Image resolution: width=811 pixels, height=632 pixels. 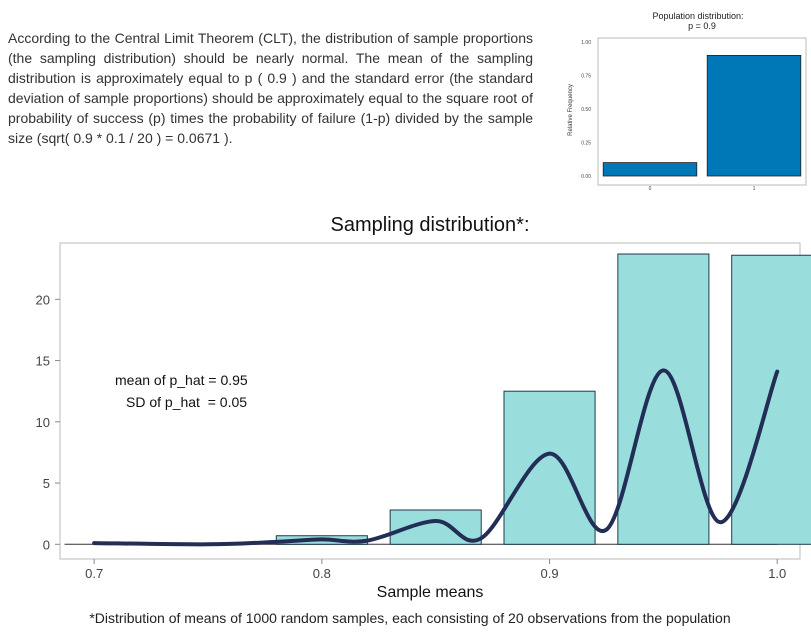 I want to click on sampling-annotation-mean: mean of p_hat = 0.95, so click(x=181, y=380).